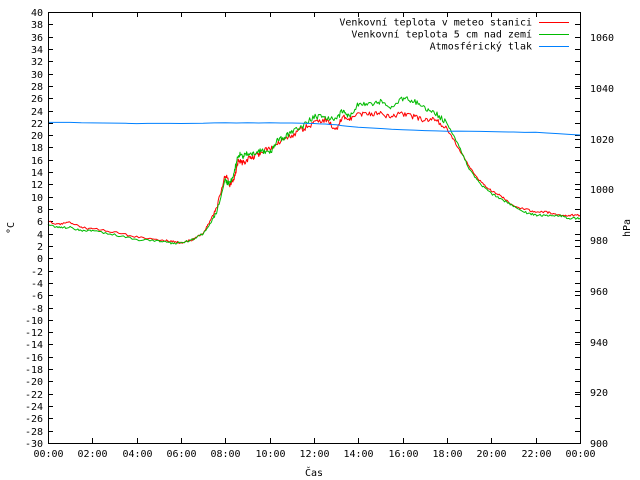 Image resolution: width=640 pixels, height=480 pixels. Describe the element at coordinates (37, 148) in the screenshot. I see `y-tick-label: 18` at that location.